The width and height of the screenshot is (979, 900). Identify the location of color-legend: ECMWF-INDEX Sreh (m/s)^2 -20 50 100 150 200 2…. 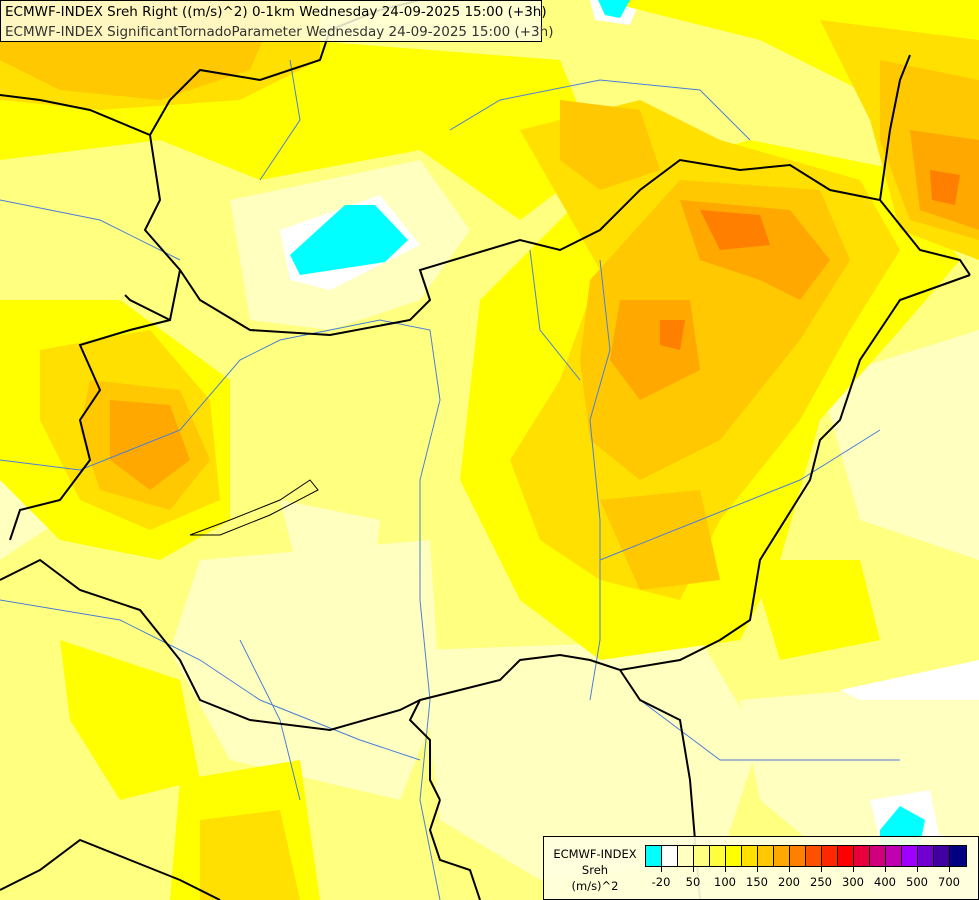
(761, 868).